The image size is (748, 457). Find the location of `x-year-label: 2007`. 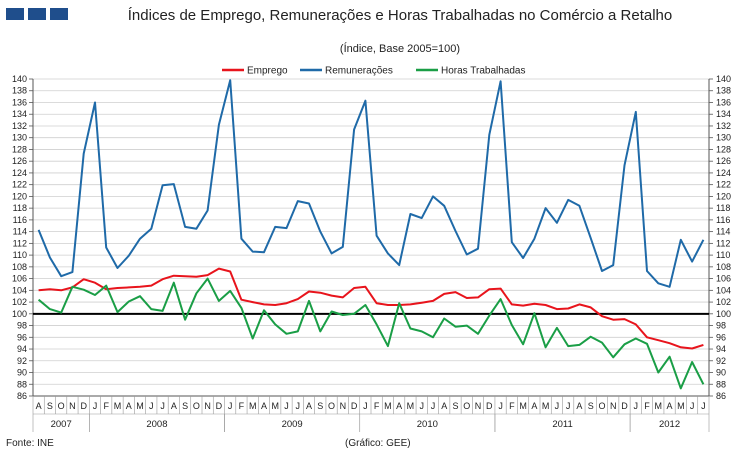

x-year-label: 2007 is located at coordinates (61, 424).